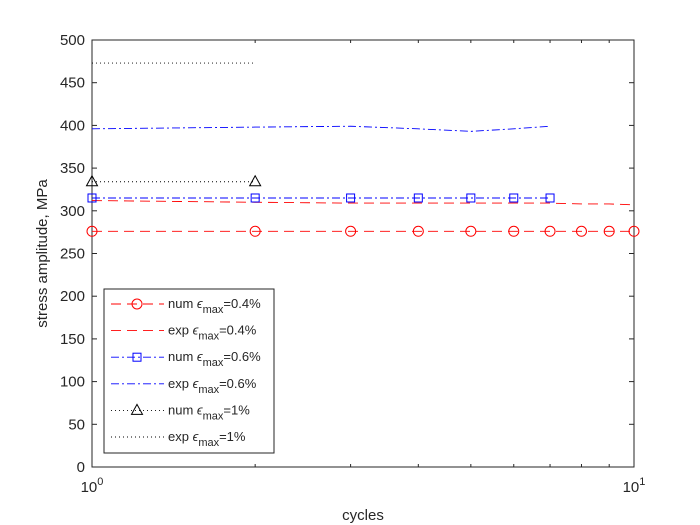 The image size is (700, 525). I want to click on legend-item: exp ϵmax=0.4%, so click(184, 333).